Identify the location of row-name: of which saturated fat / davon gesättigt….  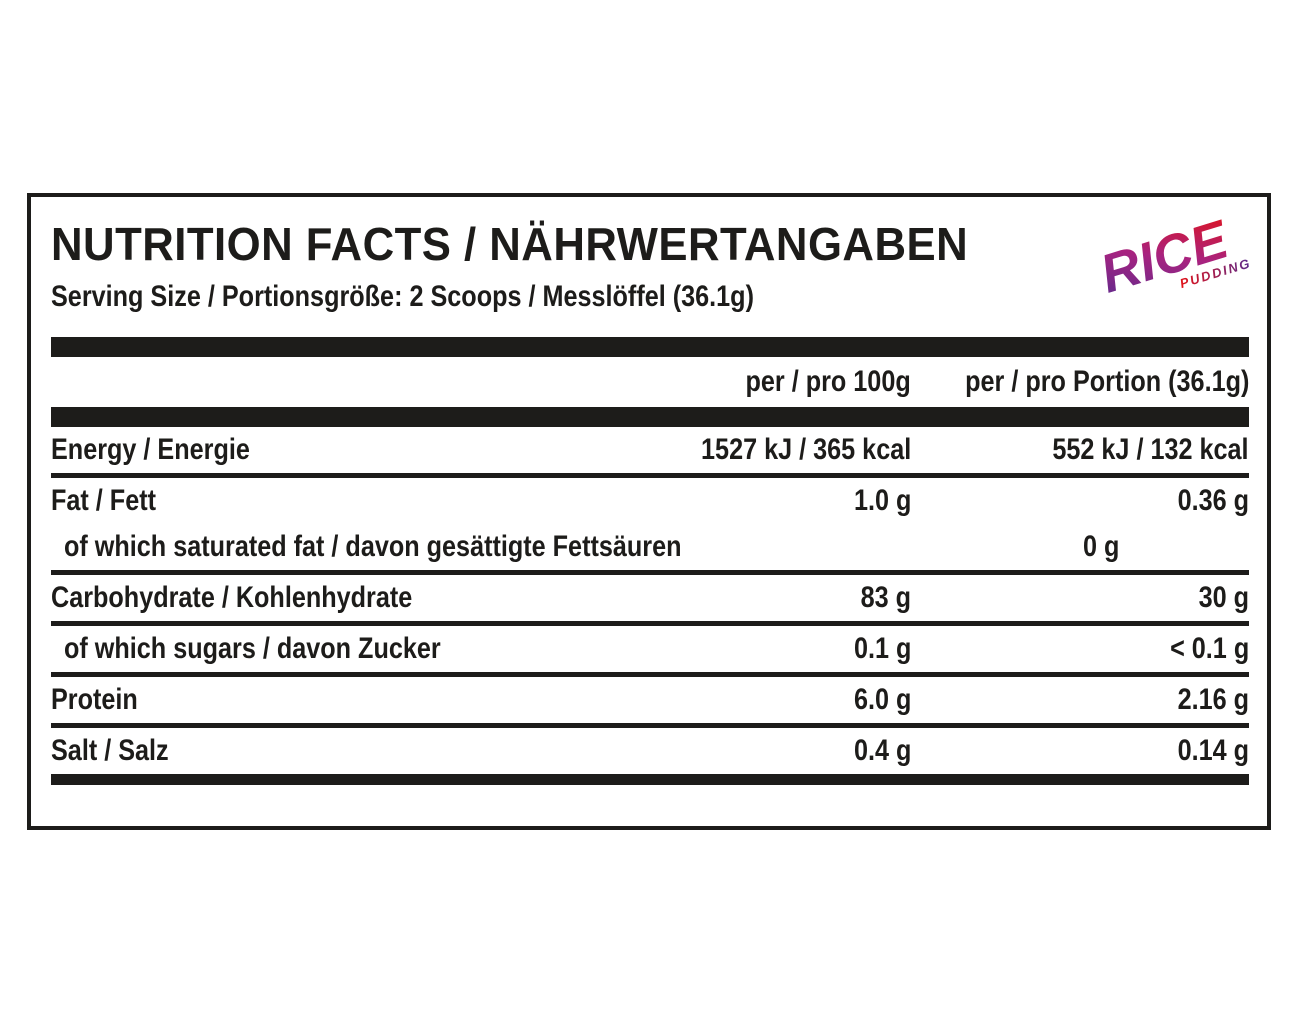
(373, 546).